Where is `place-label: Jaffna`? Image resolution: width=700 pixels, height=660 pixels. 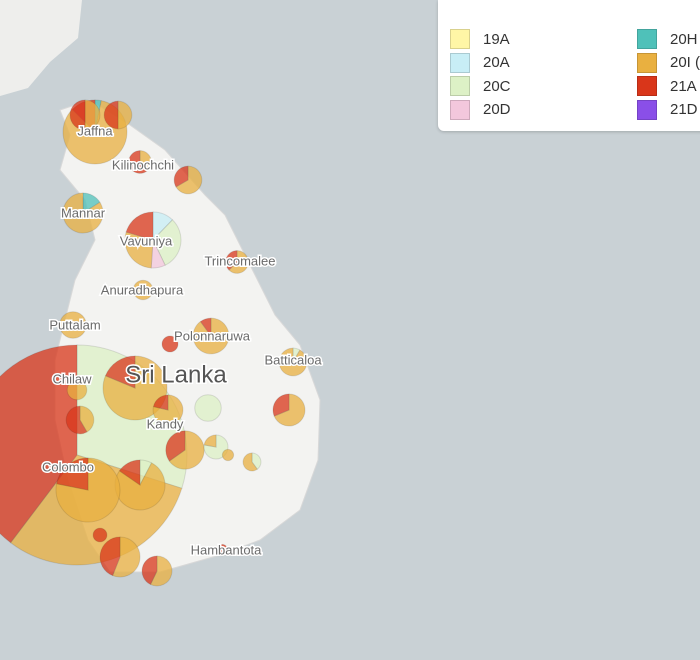
place-label: Jaffna is located at coordinates (95, 130).